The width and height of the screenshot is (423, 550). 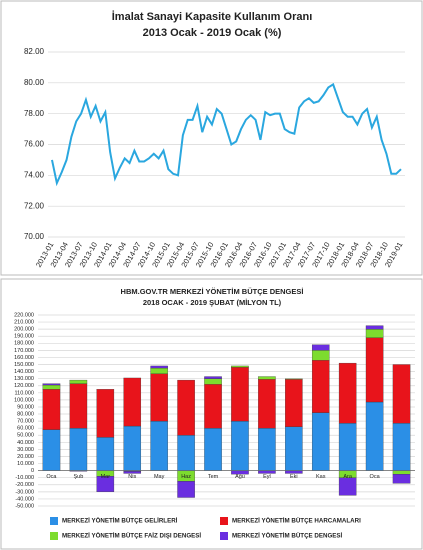 What do you see at coordinates (24, 379) in the screenshot?
I see `y-tick-label: 130.000` at bounding box center [24, 379].